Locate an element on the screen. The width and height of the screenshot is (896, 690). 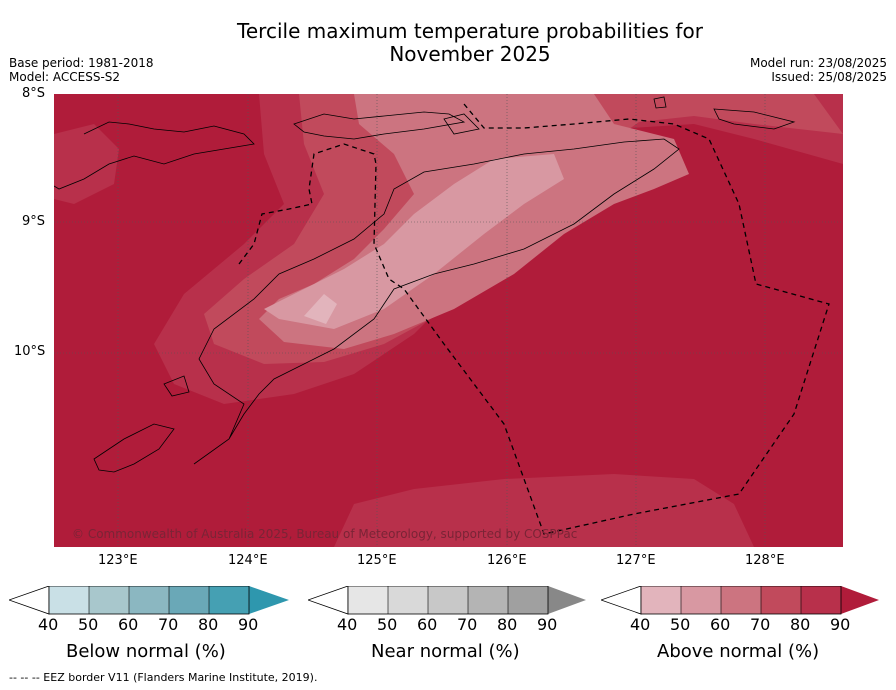
lon-label-125e: 125°E is located at coordinates (377, 560).